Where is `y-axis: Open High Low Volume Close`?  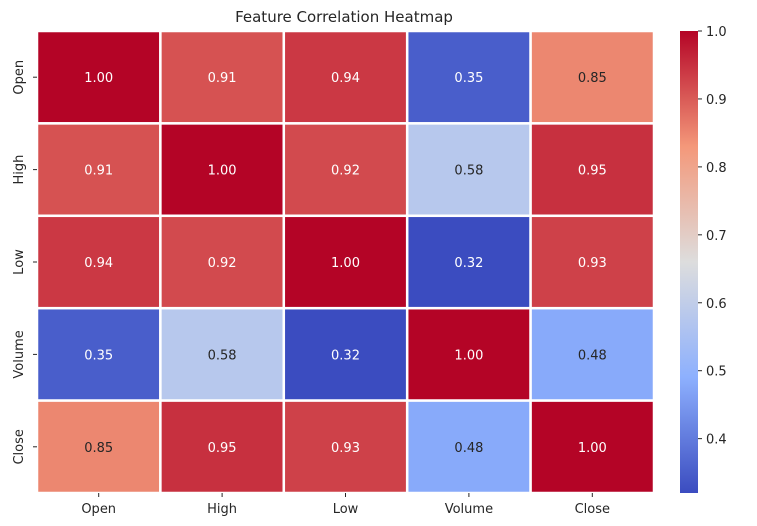
y-axis: Open High Low Volume Close is located at coordinates (24, 262).